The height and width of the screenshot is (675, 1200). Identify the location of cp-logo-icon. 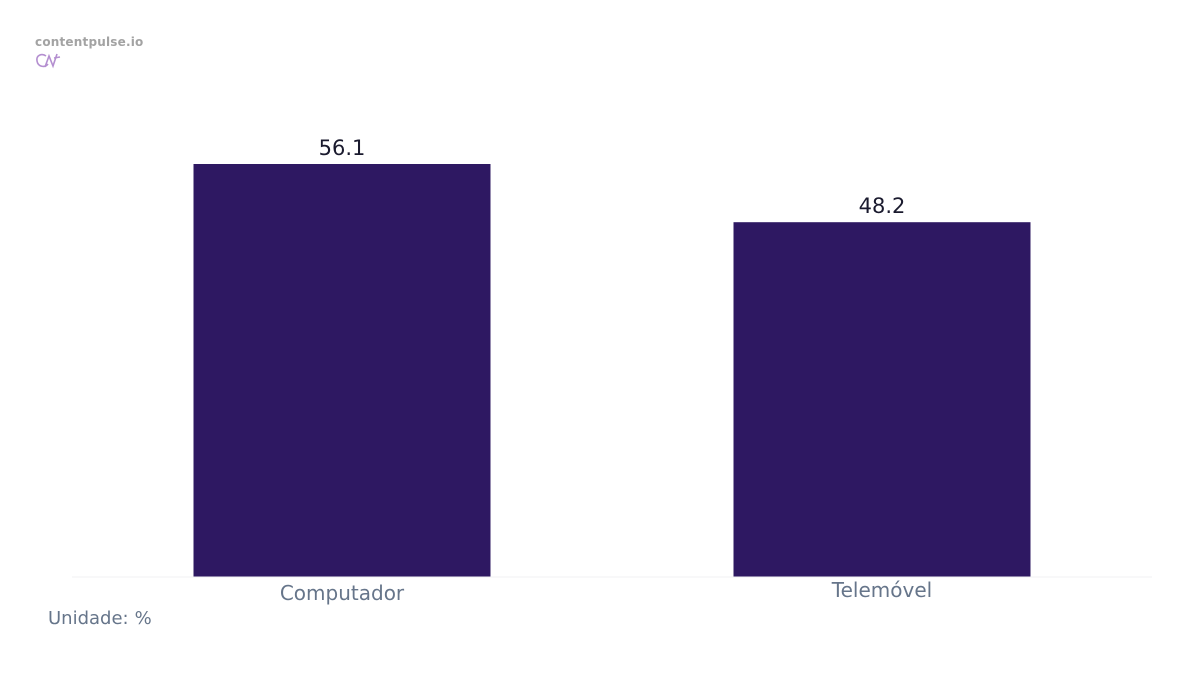
(48, 61).